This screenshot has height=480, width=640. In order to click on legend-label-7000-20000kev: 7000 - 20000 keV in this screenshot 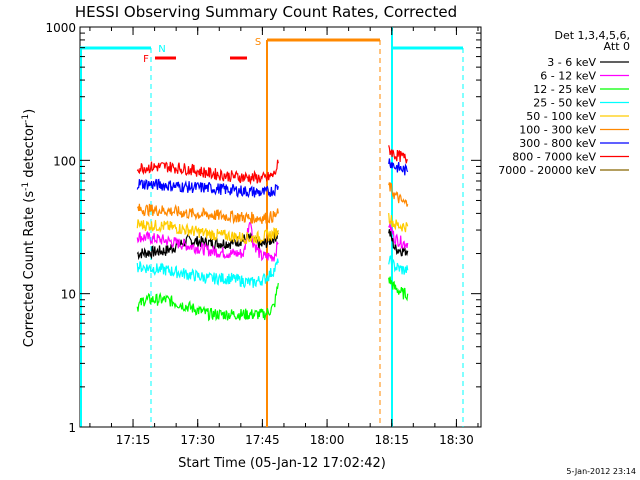, I will do `click(547, 170)`.